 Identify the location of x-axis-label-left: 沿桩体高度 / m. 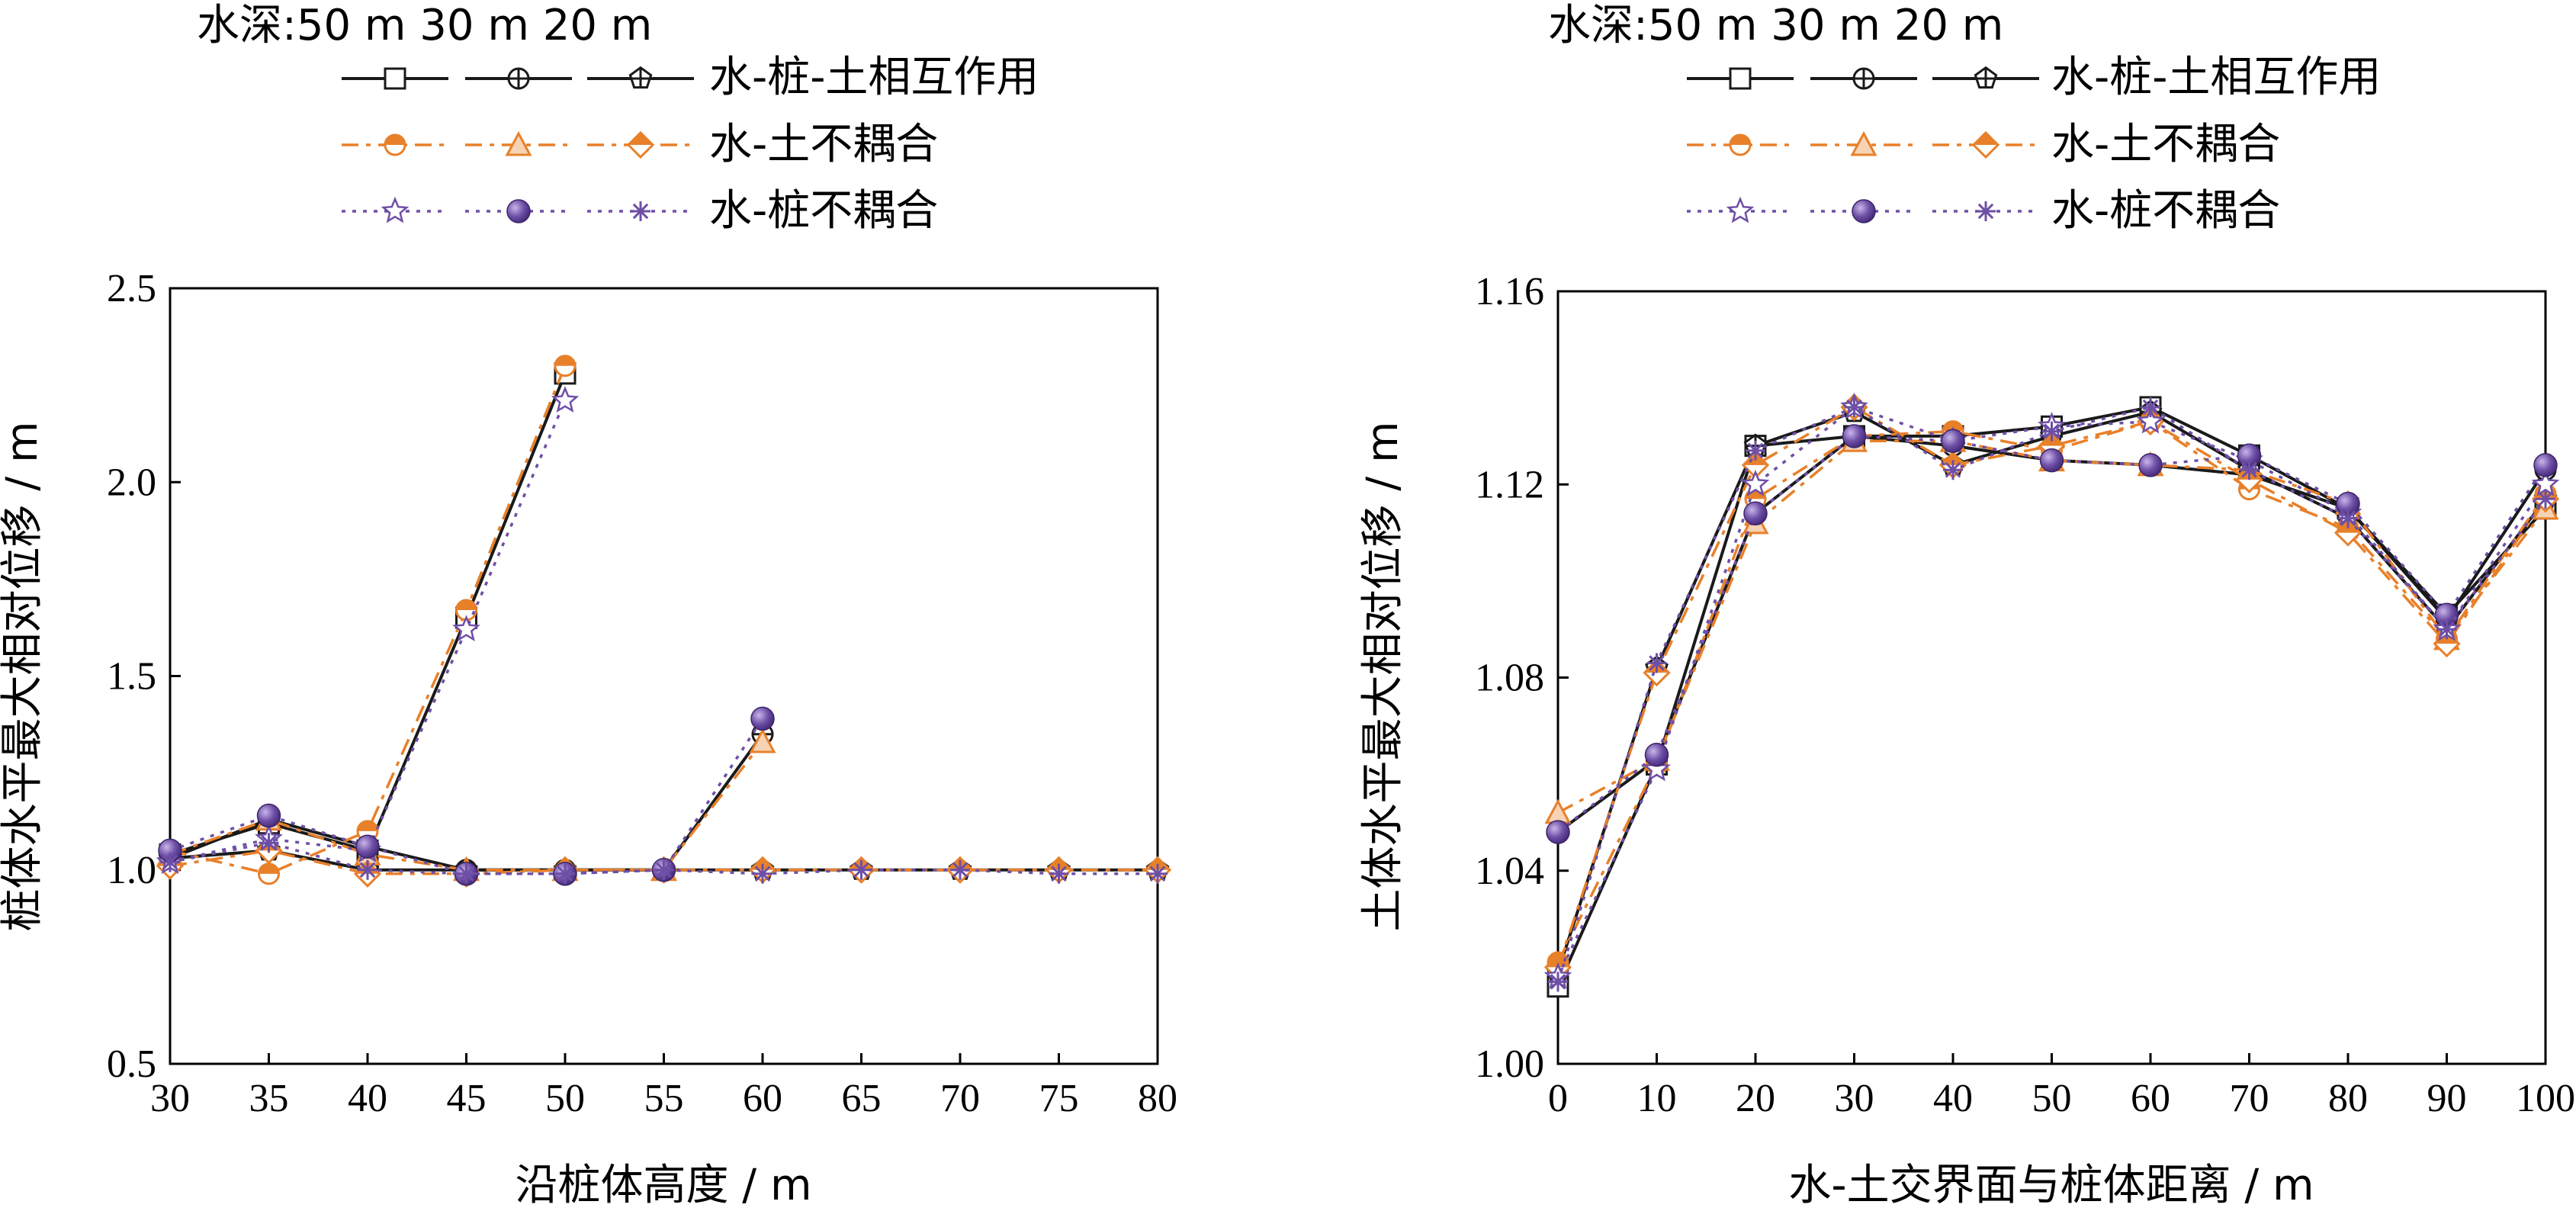
(663, 1185).